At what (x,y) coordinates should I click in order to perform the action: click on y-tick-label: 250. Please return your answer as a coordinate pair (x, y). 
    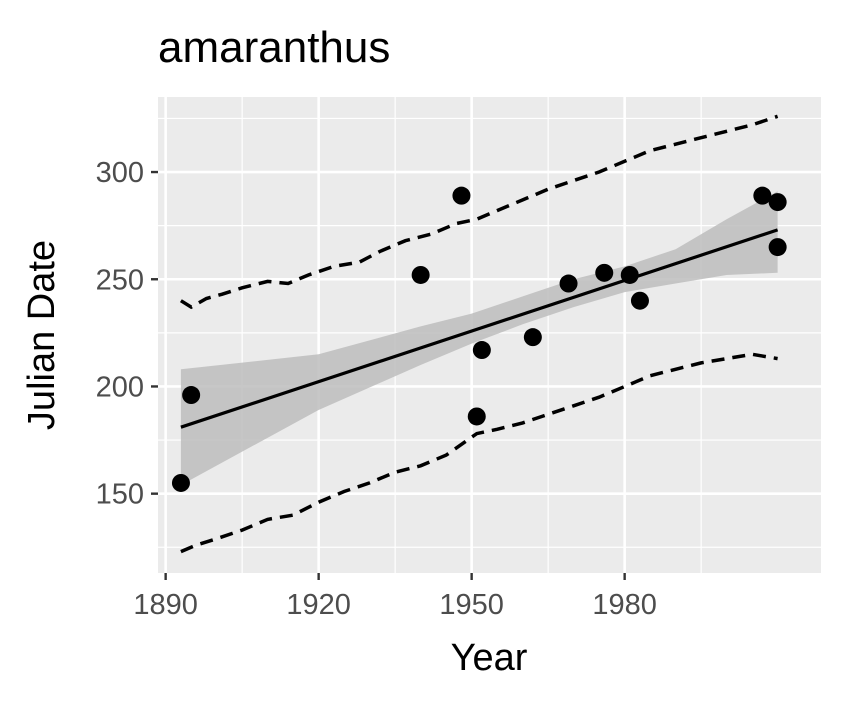
    Looking at the image, I should click on (120, 280).